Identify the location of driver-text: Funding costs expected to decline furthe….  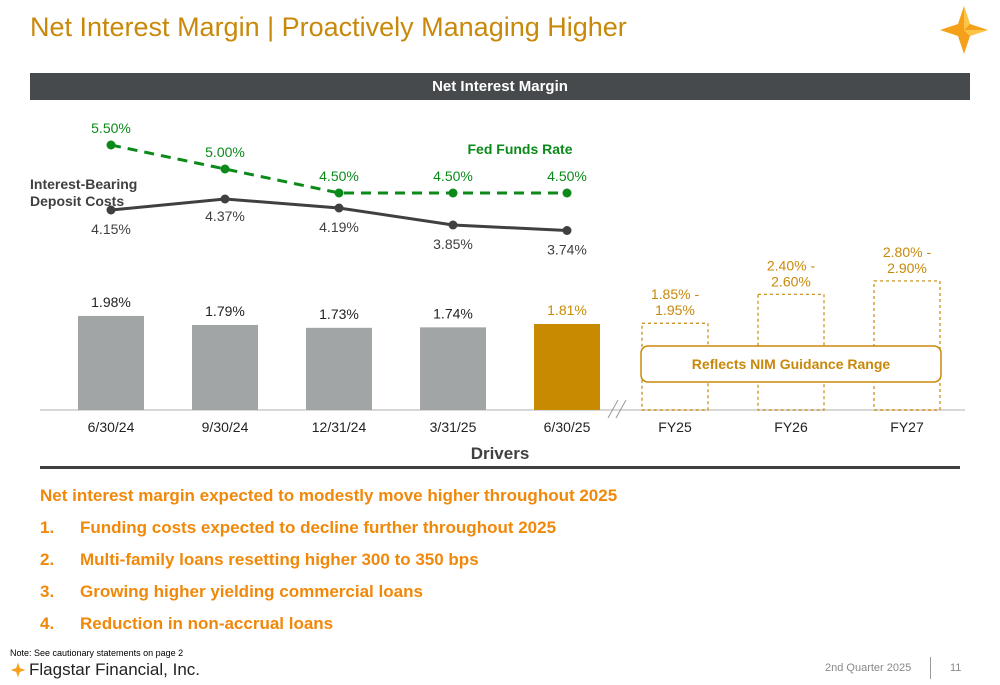
(318, 527).